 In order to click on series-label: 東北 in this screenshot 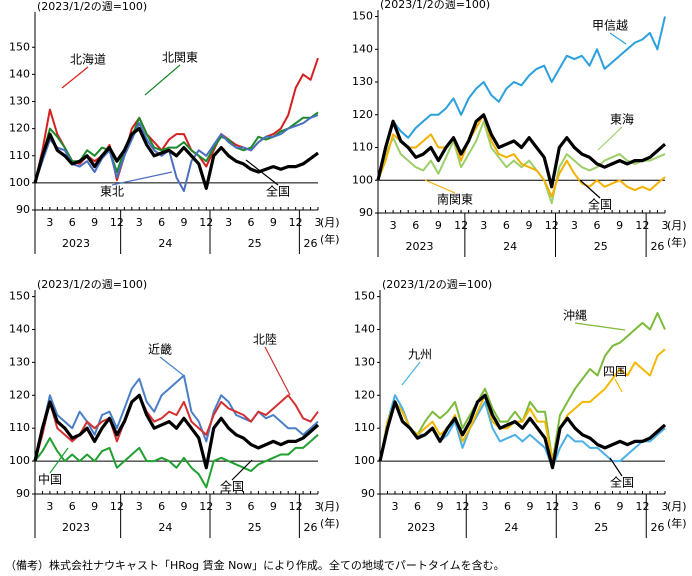, I will do `click(112, 192)`.